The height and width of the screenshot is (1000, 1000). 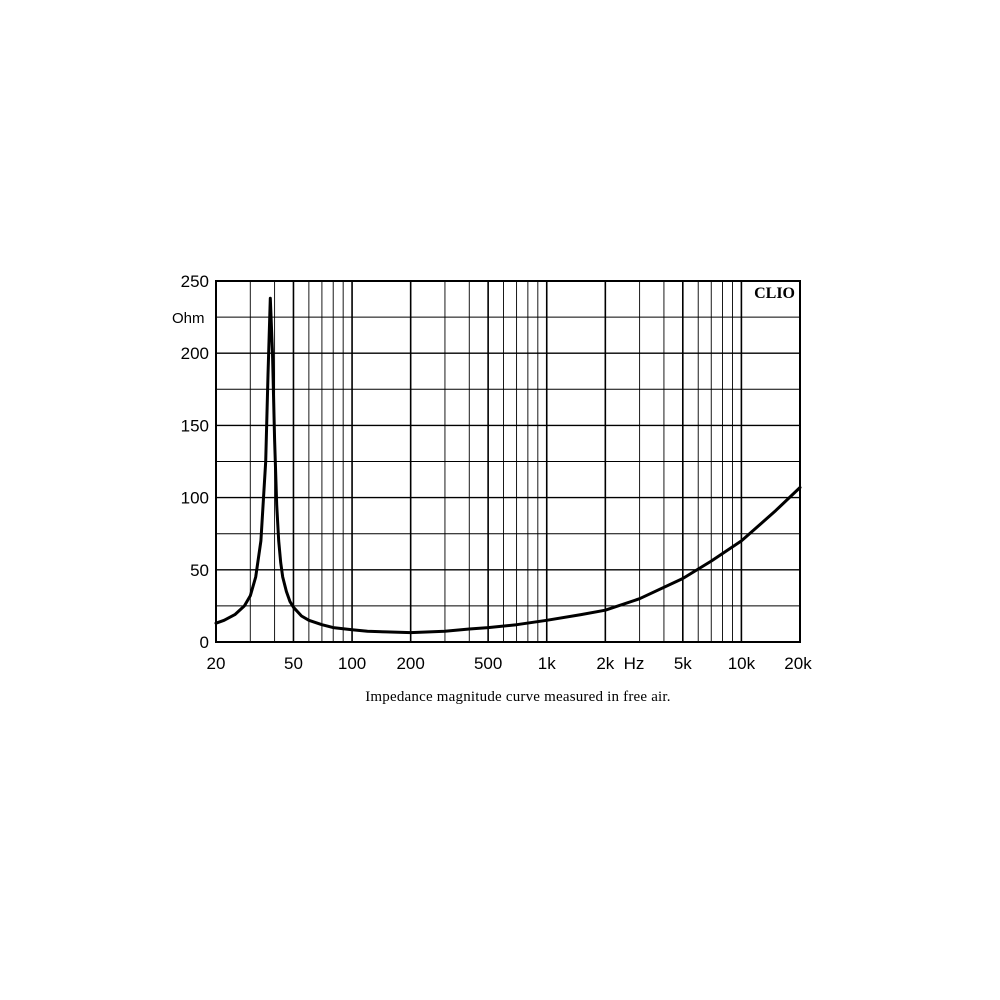 What do you see at coordinates (683, 663) in the screenshot?
I see `x-tick-label: 5k` at bounding box center [683, 663].